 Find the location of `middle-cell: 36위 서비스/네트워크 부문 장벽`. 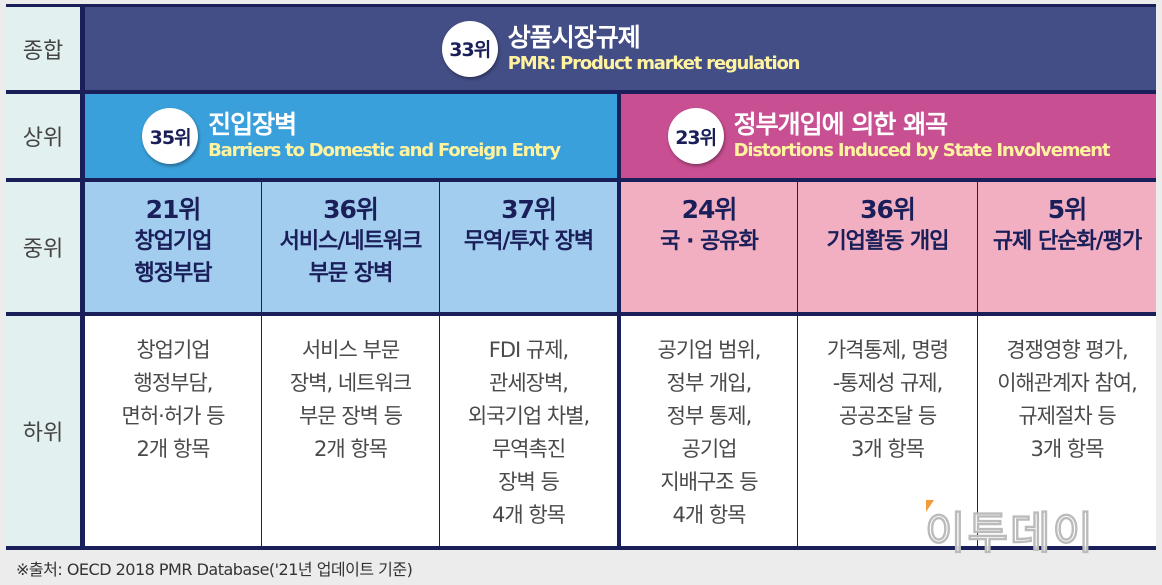

middle-cell: 36위 서비스/네트워크 부문 장벽 is located at coordinates (350, 247).